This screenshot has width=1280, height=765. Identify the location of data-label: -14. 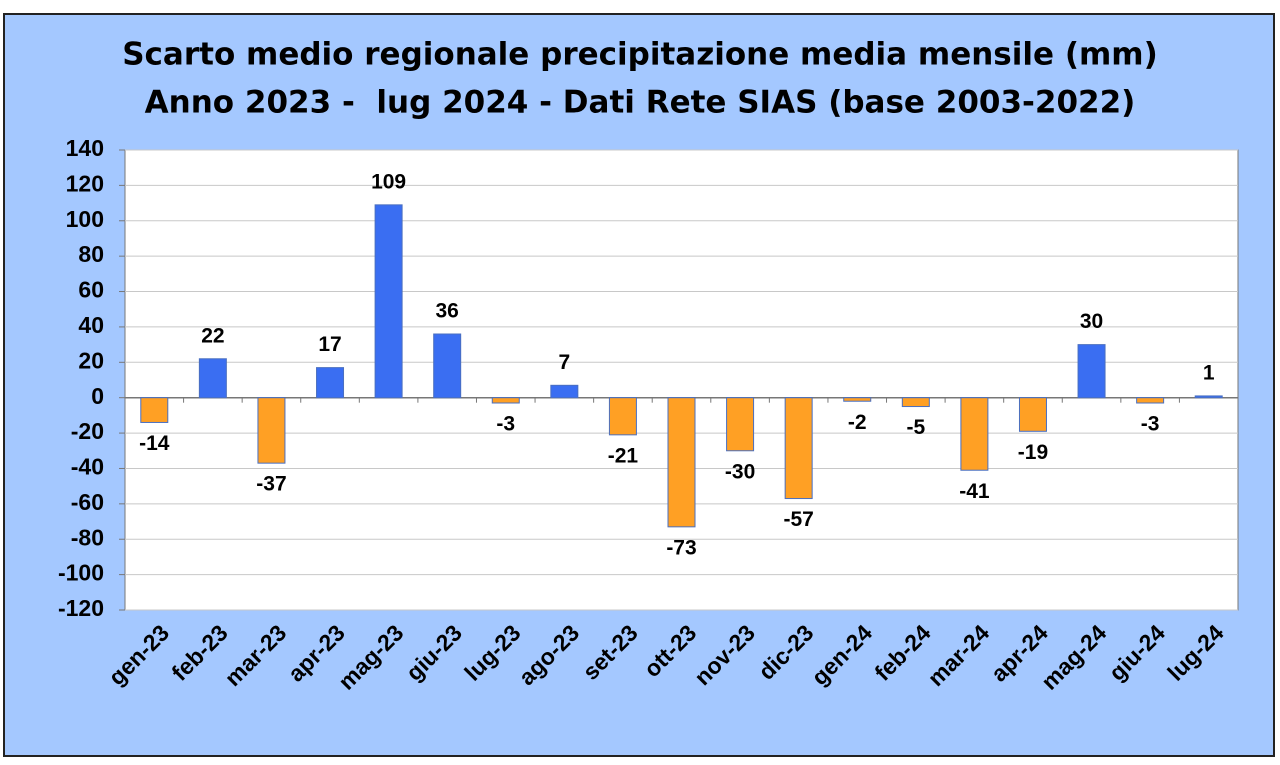
(154, 443).